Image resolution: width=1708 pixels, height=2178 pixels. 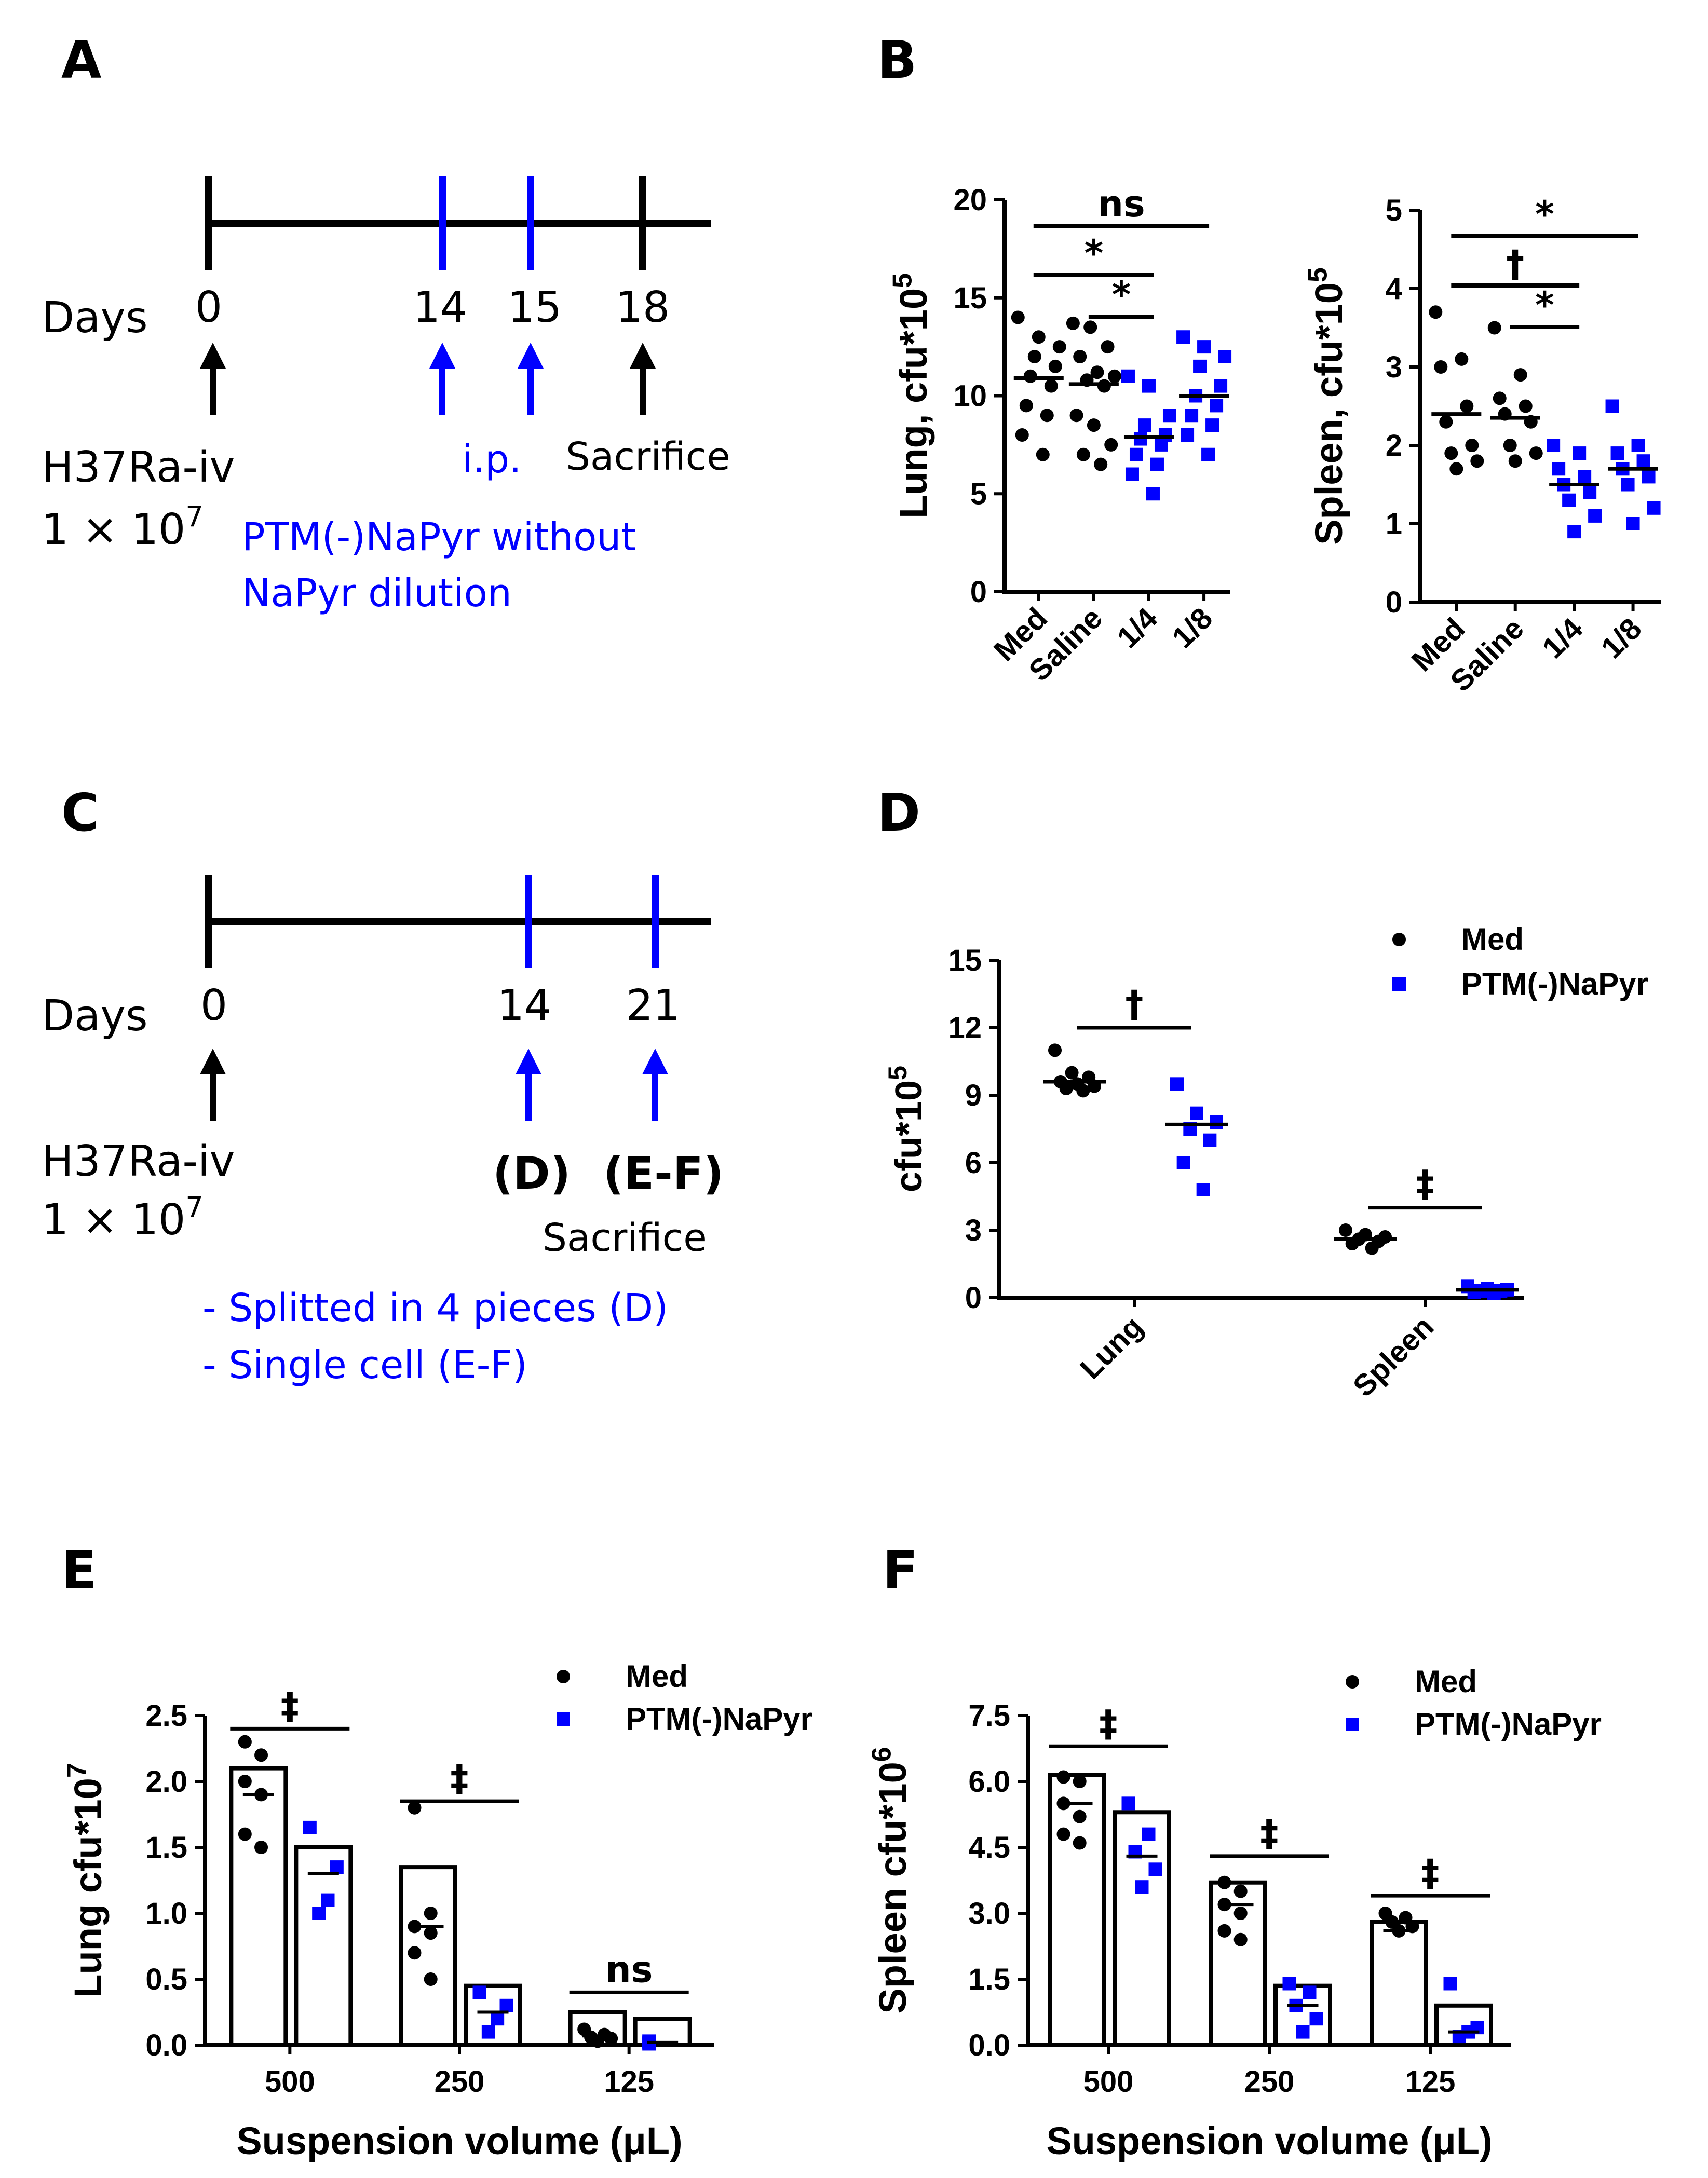 I want to click on D-ylabel: cfu*105, so click(x=906, y=1129).